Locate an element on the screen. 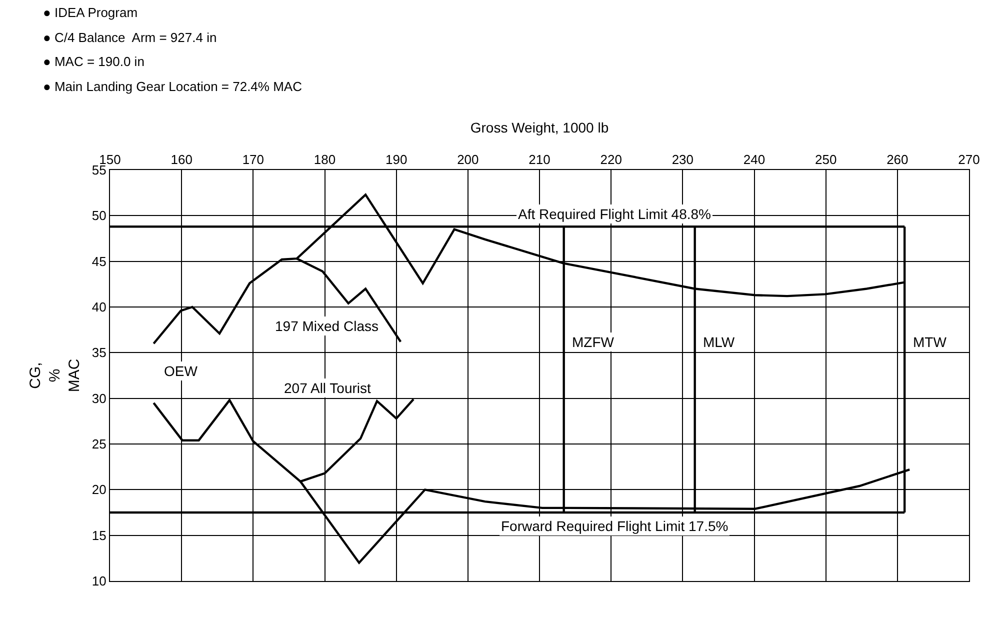 Image resolution: width=999 pixels, height=621 pixels. series-label: MTW is located at coordinates (930, 342).